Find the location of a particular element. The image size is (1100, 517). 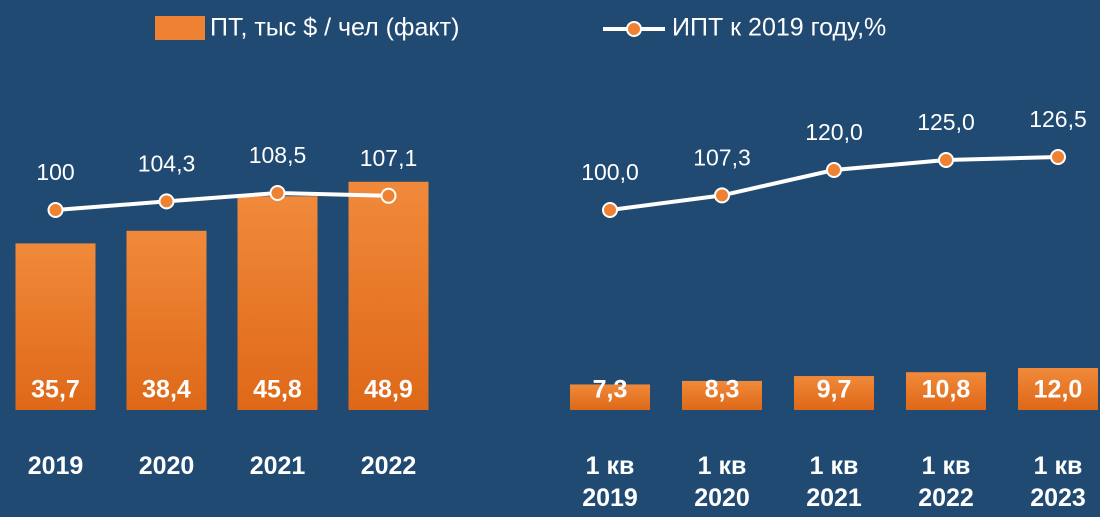

x-tick-label: 2021 is located at coordinates (277, 466).